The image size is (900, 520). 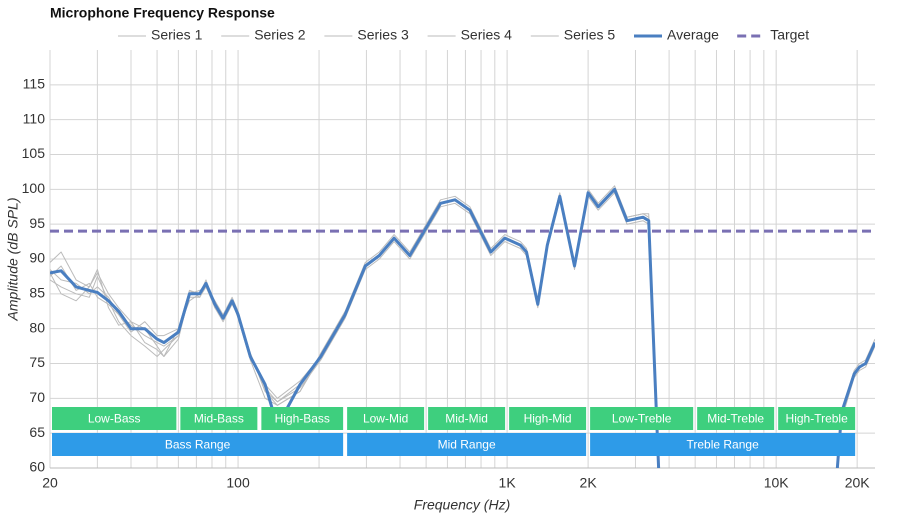 I want to click on x-tick-label: 1K, so click(x=508, y=483).